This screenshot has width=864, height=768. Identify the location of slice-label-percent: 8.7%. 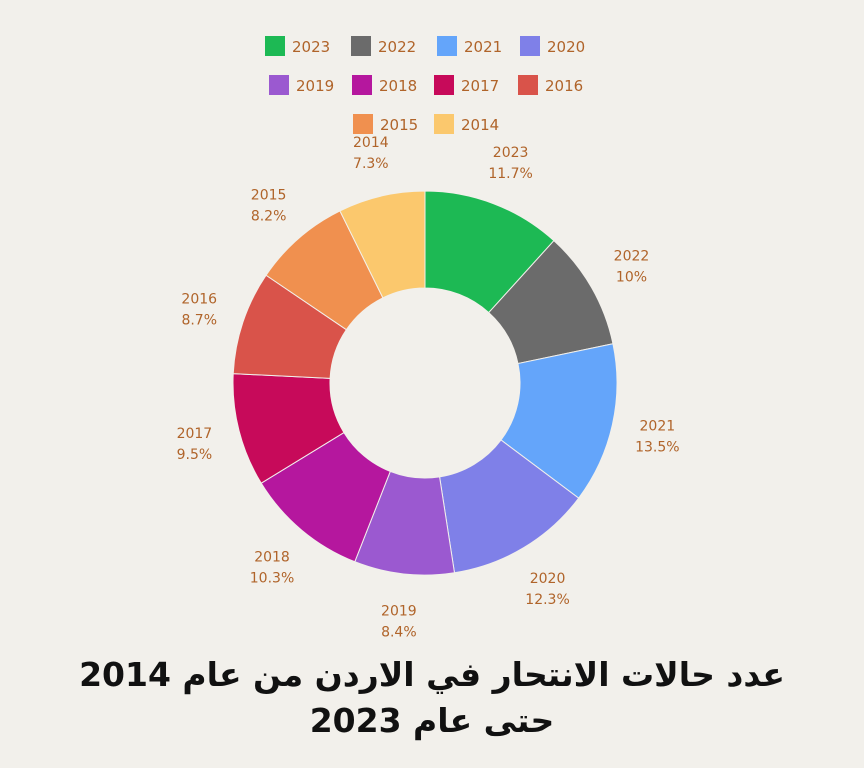
(199, 321).